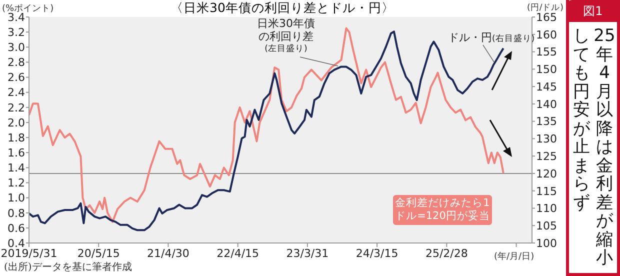  I want to click on y2-tick-label: 125, so click(546, 156).